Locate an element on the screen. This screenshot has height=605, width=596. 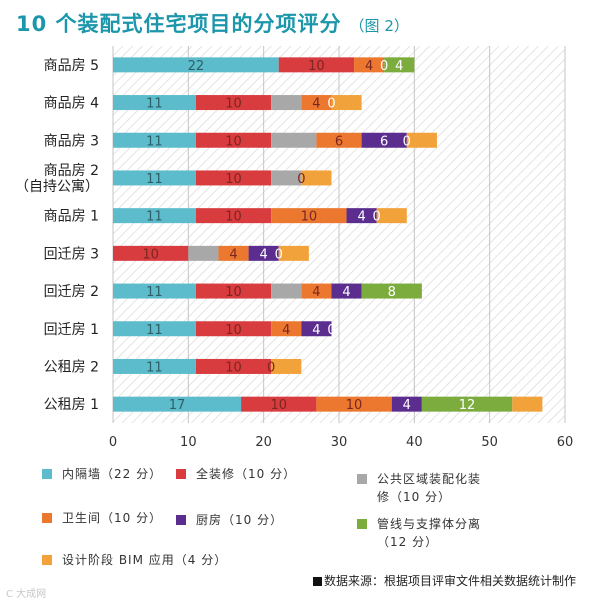
bar-row-0: 22 10 4 0 4 is located at coordinates (264, 65).